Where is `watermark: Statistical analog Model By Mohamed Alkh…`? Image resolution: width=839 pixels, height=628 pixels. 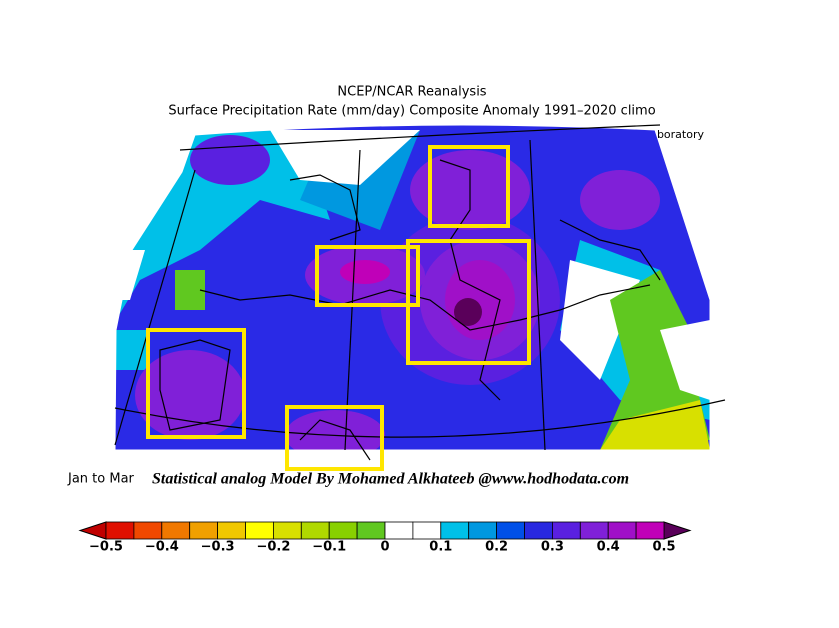 watermark: Statistical analog Model By Mohamed Alkh… is located at coordinates (390, 479).